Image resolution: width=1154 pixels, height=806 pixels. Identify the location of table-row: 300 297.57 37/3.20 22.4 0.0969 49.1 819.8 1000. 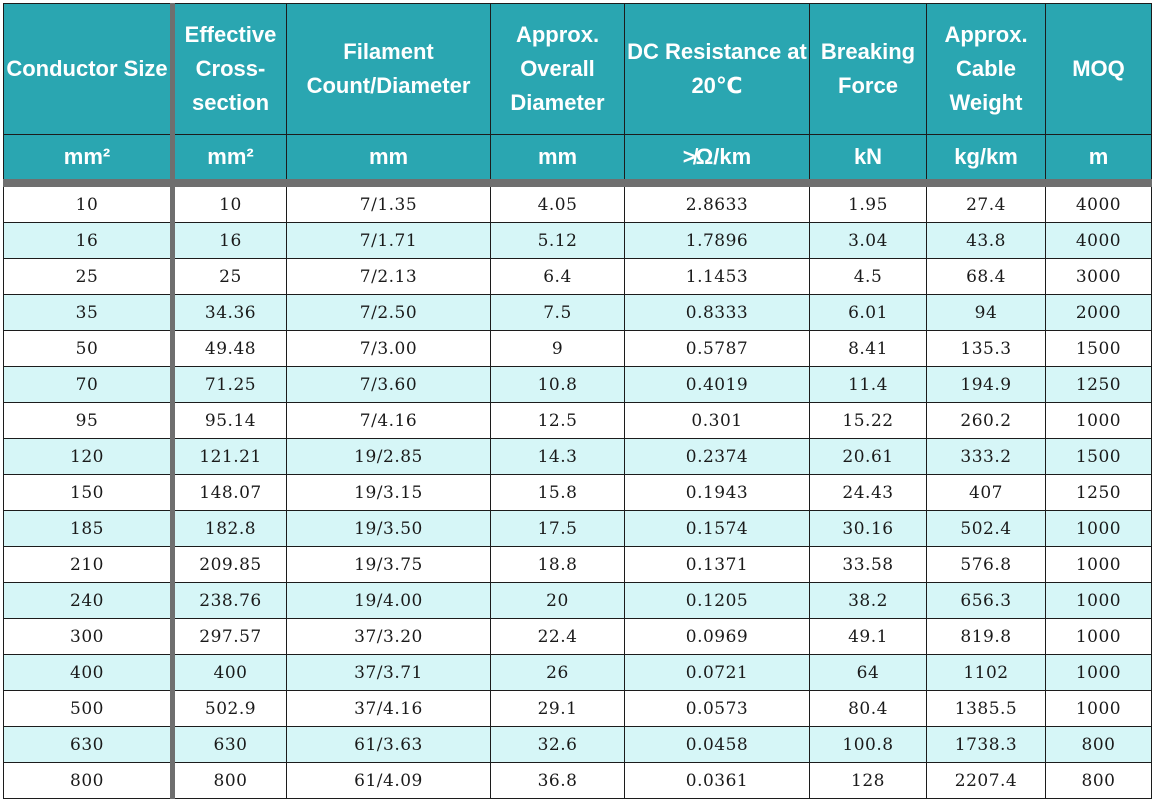
(577, 636).